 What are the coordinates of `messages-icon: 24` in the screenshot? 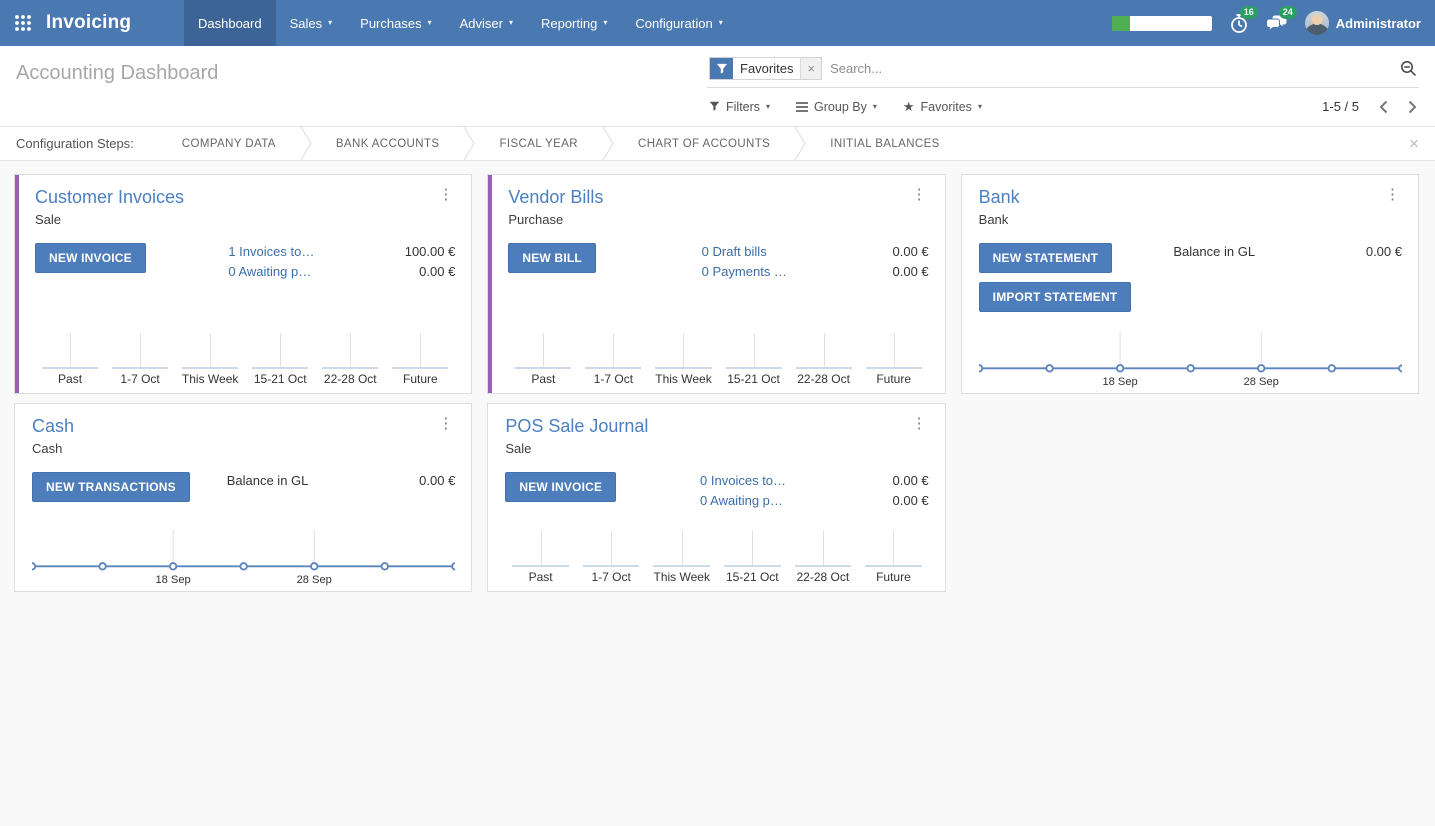 It's located at (1281, 19).